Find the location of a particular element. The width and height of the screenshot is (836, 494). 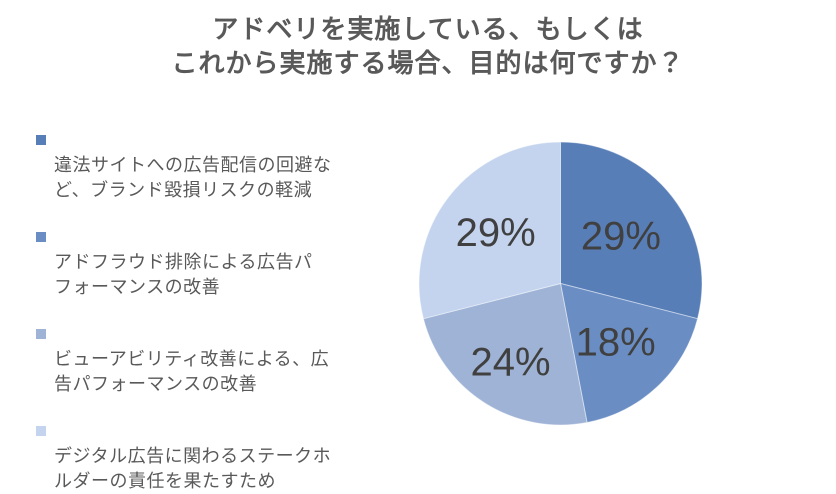

chart-title-line1: アドベリを実施している、もしくは is located at coordinates (428, 29).